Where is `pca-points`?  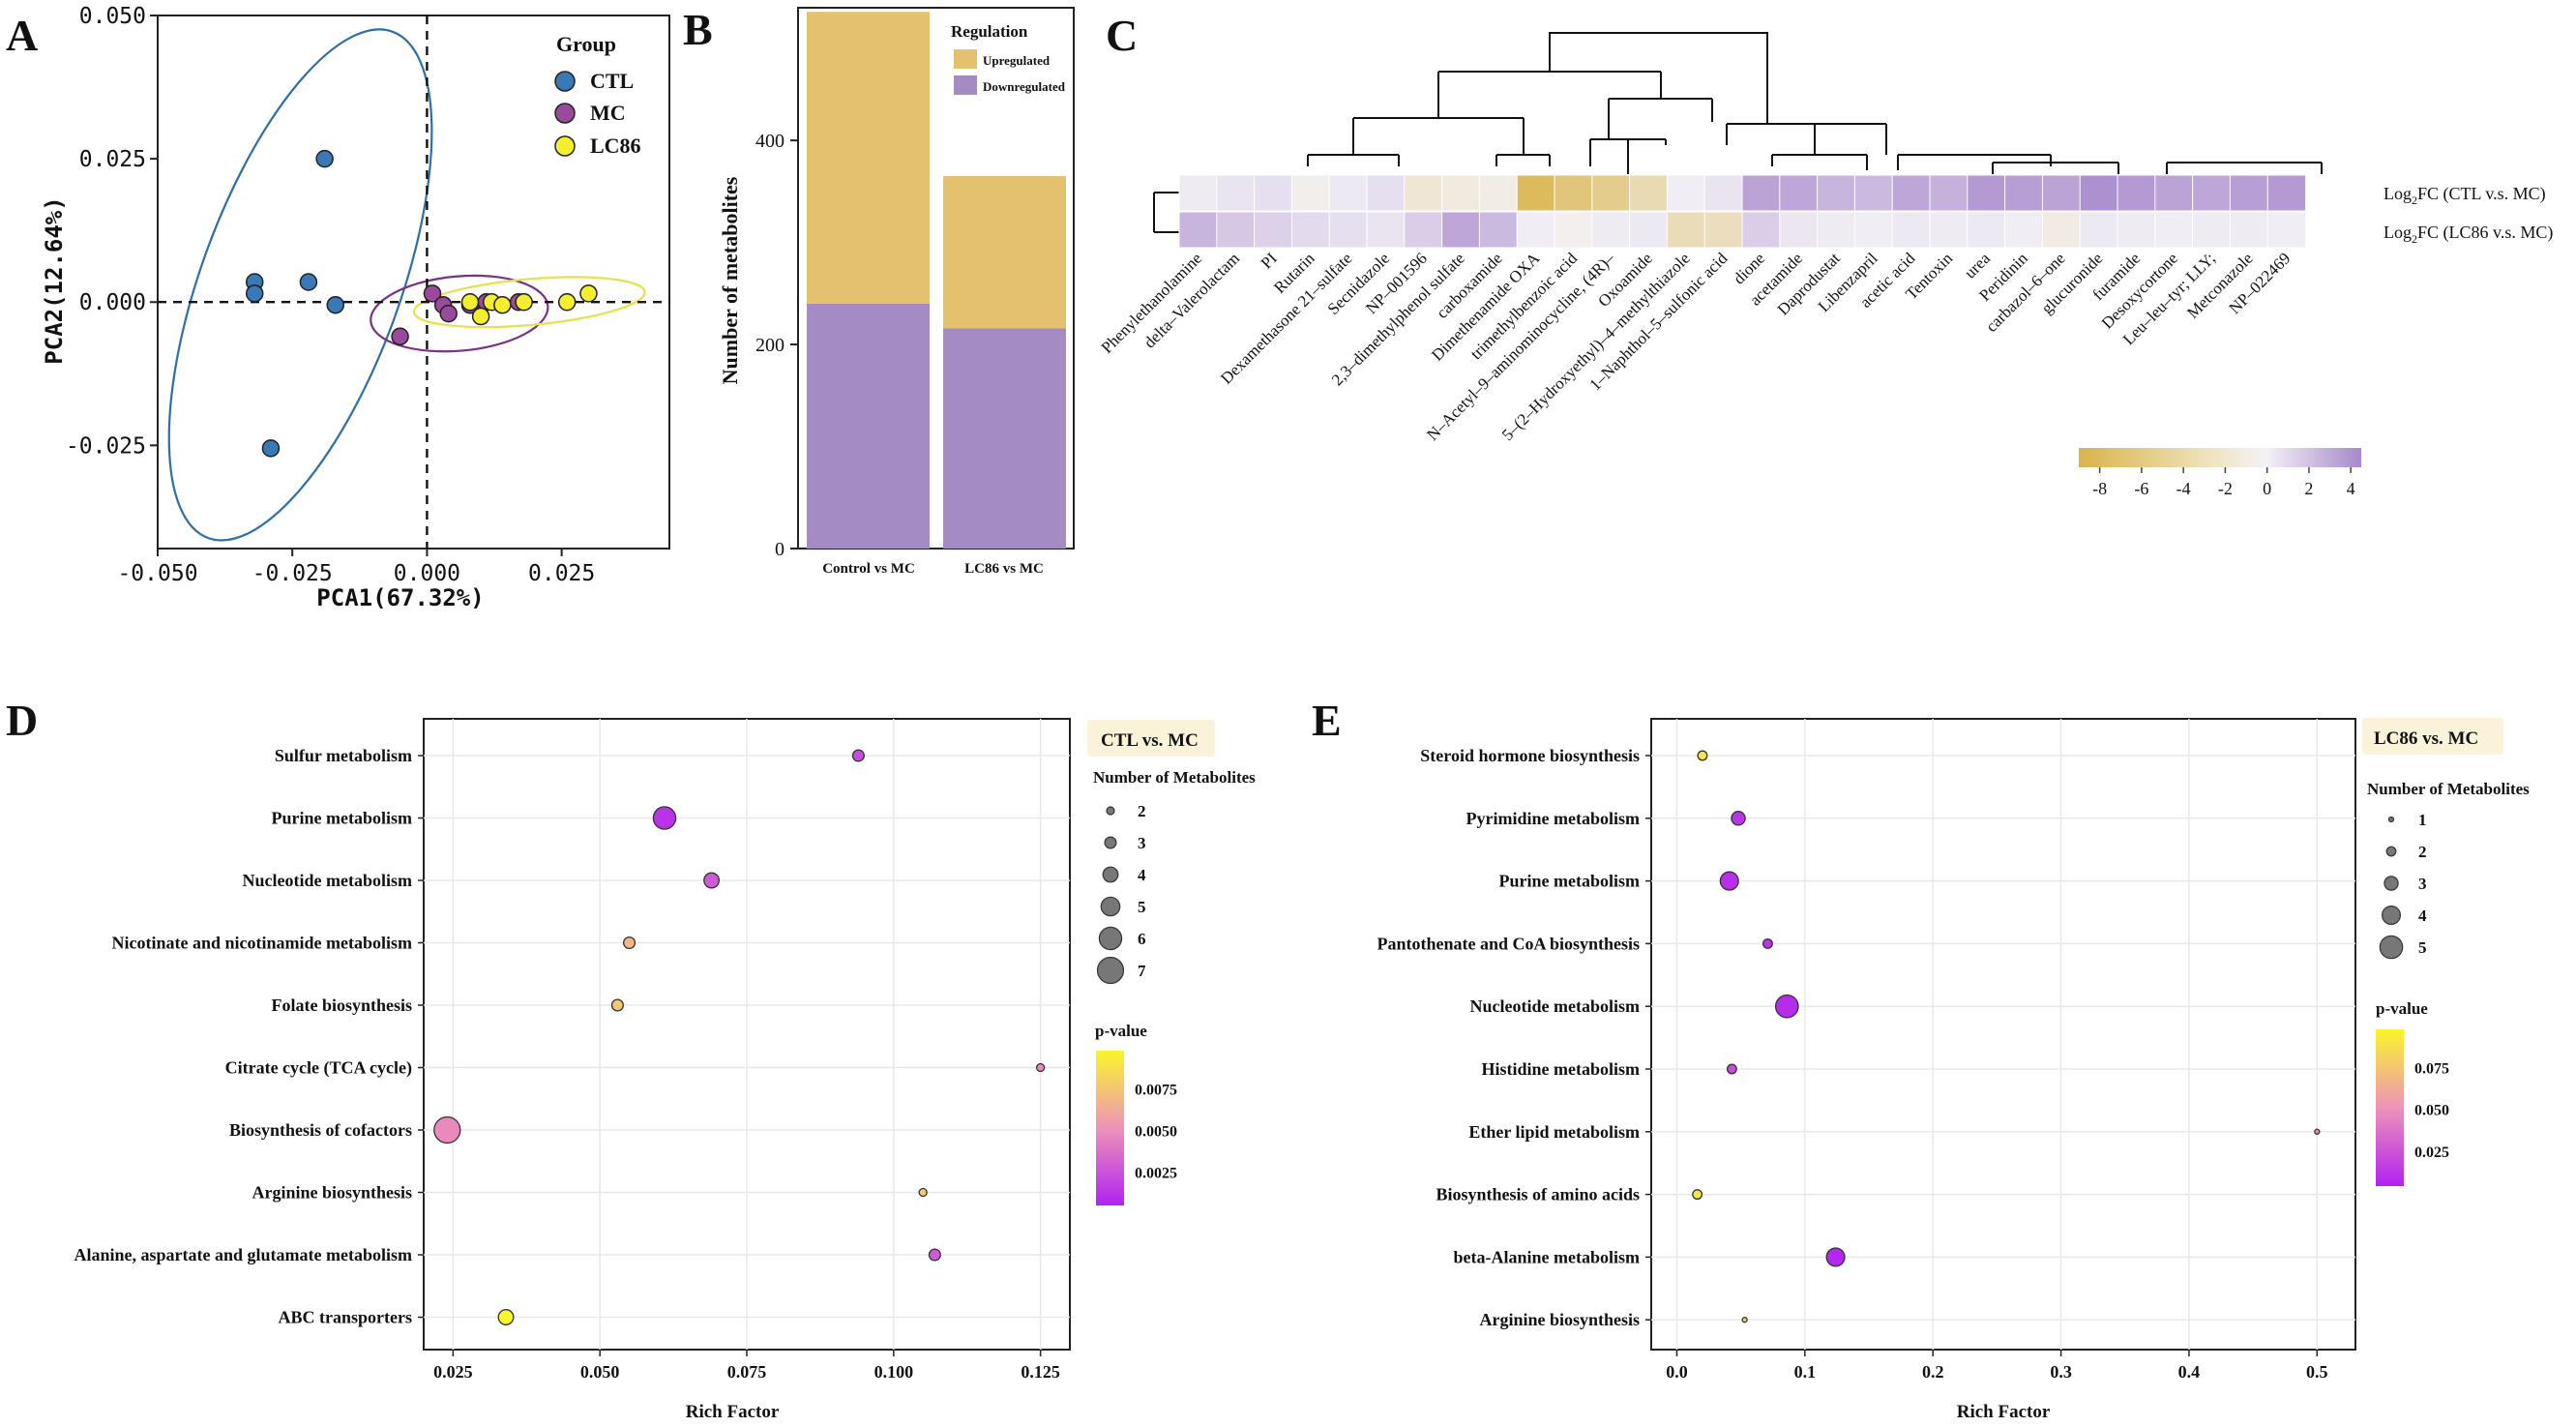 pca-points is located at coordinates (421, 303).